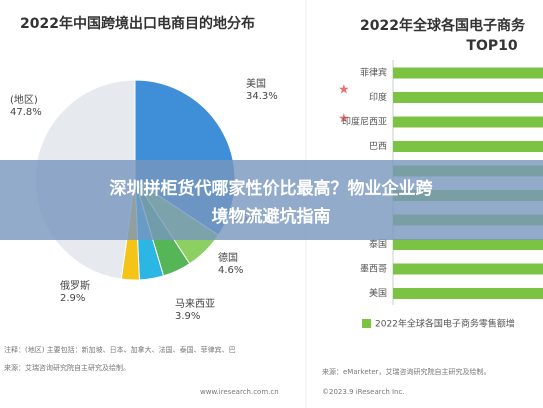  Describe the element at coordinates (239, 392) in the screenshot. I see `pie-site: www.iresearch.com.cn` at that location.